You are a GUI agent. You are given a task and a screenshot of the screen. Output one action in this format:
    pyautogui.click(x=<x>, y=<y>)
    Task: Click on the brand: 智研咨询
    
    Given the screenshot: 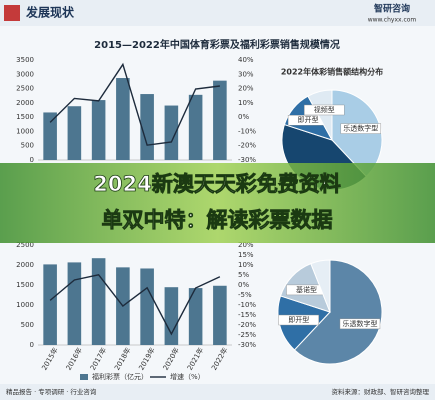 What is the action you would take?
    pyautogui.click(x=392, y=9)
    